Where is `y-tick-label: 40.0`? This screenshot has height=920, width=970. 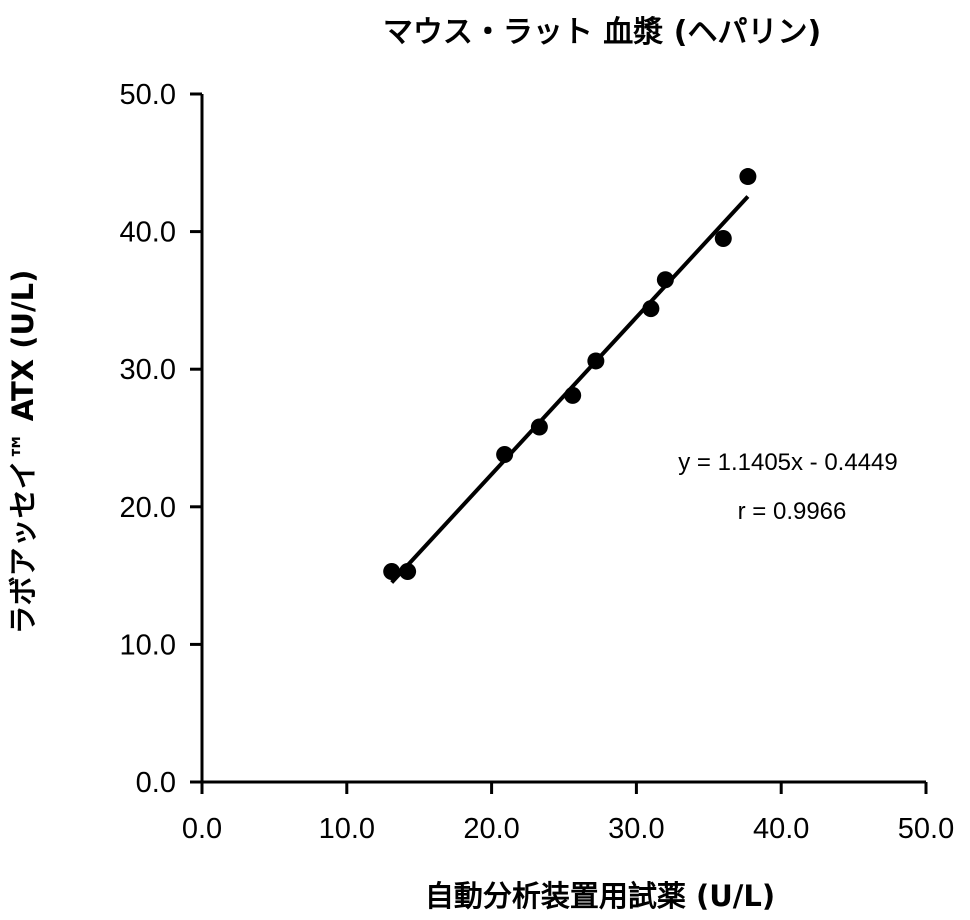 y-tick-label: 40.0 is located at coordinates (148, 233).